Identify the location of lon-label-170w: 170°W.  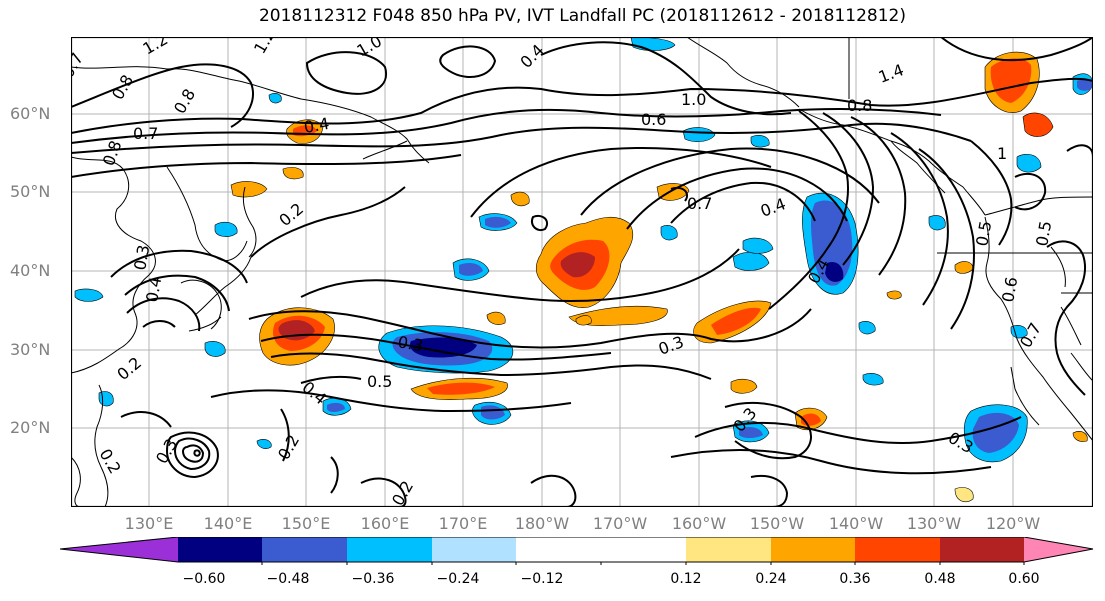
(620, 523).